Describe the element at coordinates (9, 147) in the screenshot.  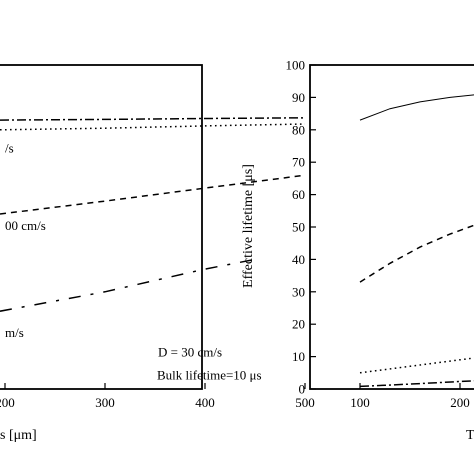
I see `left-annotation: /s` at that location.